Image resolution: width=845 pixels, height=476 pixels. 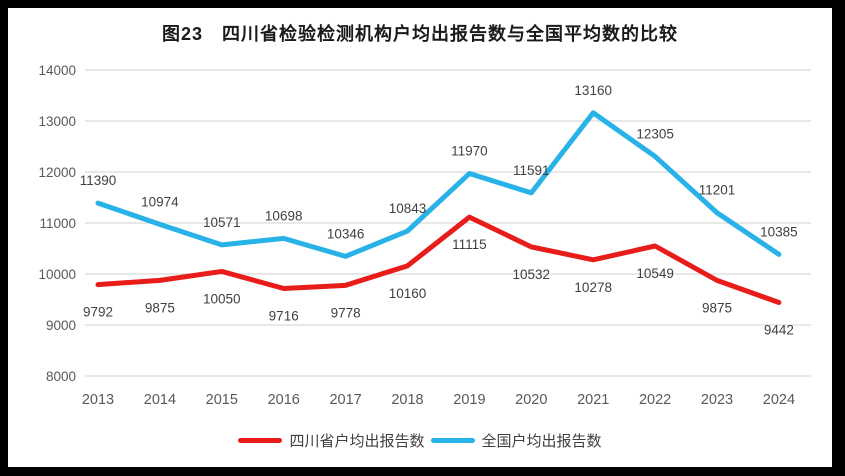 What do you see at coordinates (98, 312) in the screenshot?
I see `svg-text: 9792` at bounding box center [98, 312].